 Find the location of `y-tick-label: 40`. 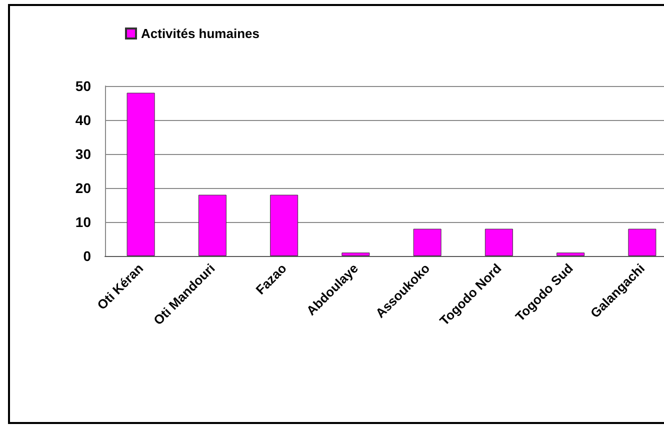

y-tick-label: 40 is located at coordinates (83, 120).